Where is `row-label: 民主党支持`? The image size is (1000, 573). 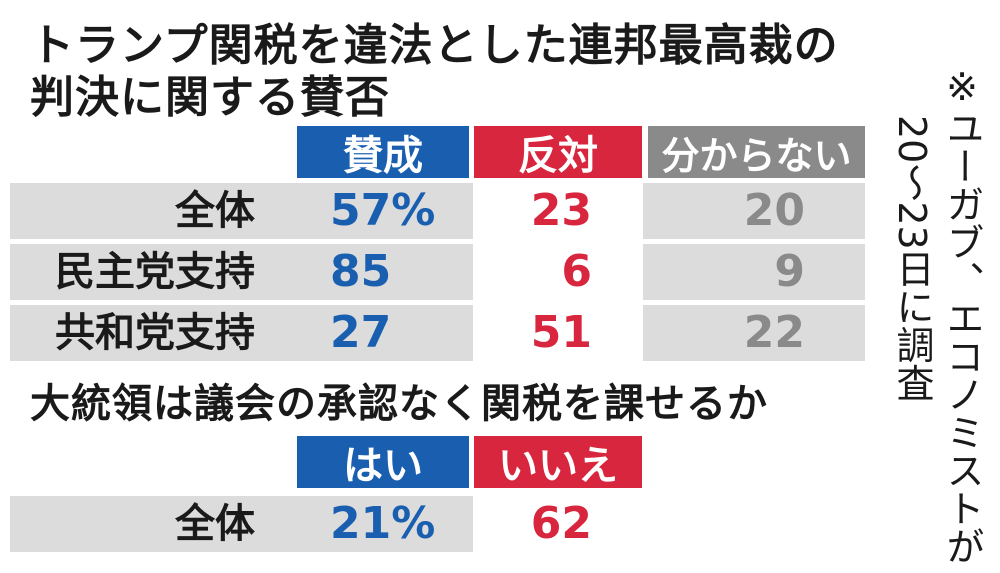 row-label: 民主党支持 is located at coordinates (155, 272).